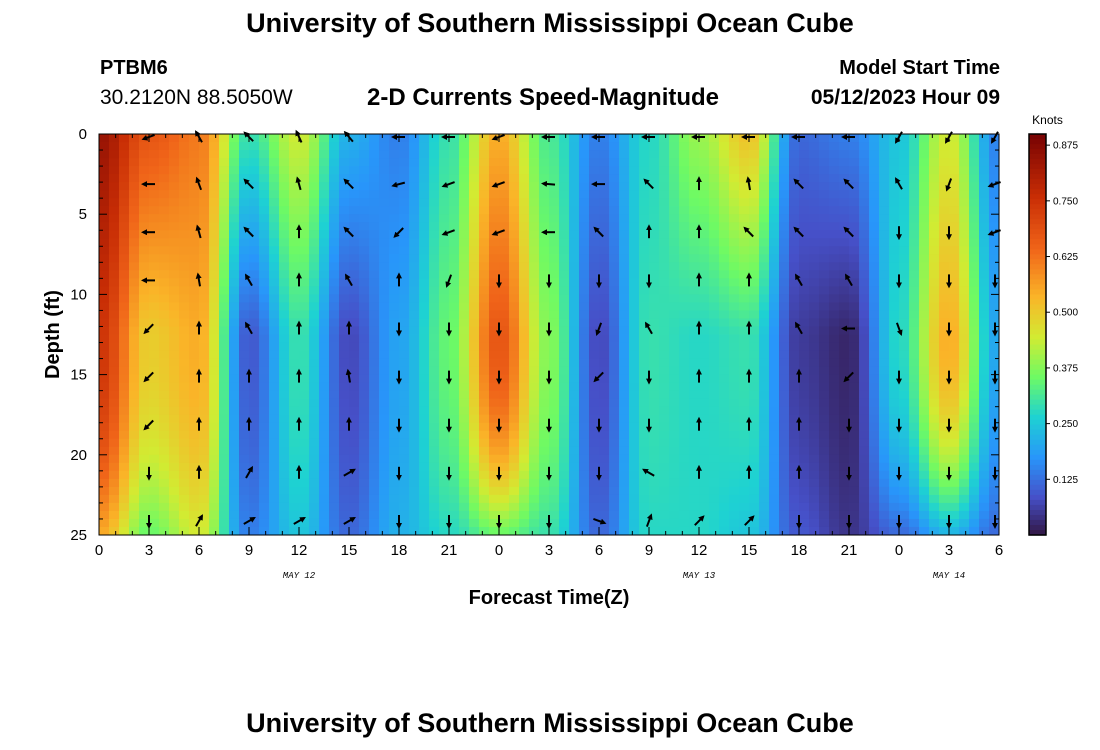 This screenshot has height=750, width=1100. Describe the element at coordinates (1037, 242) in the screenshot. I see `colorbar-segment` at that location.